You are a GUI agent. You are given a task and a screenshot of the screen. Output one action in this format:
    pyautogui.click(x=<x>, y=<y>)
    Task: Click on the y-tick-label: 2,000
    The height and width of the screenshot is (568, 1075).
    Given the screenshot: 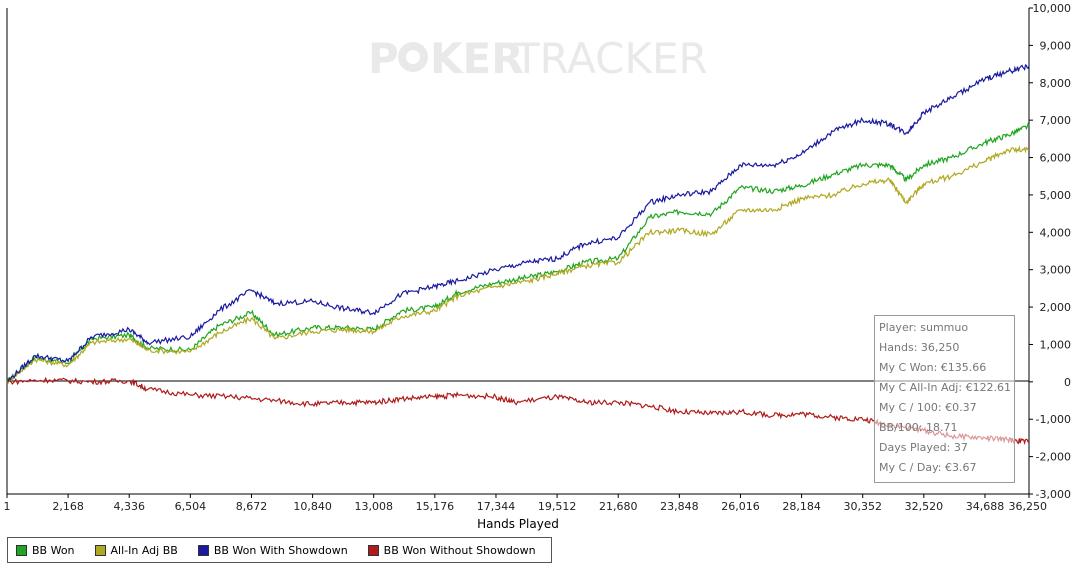 What is the action you would take?
    pyautogui.click(x=1056, y=307)
    